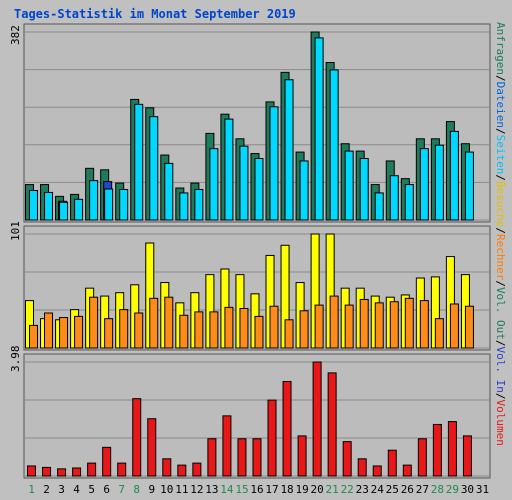 Image resolution: width=512 pixels, height=500 pixels. Describe the element at coordinates (467, 489) in the screenshot. I see `day-label: 30` at that location.